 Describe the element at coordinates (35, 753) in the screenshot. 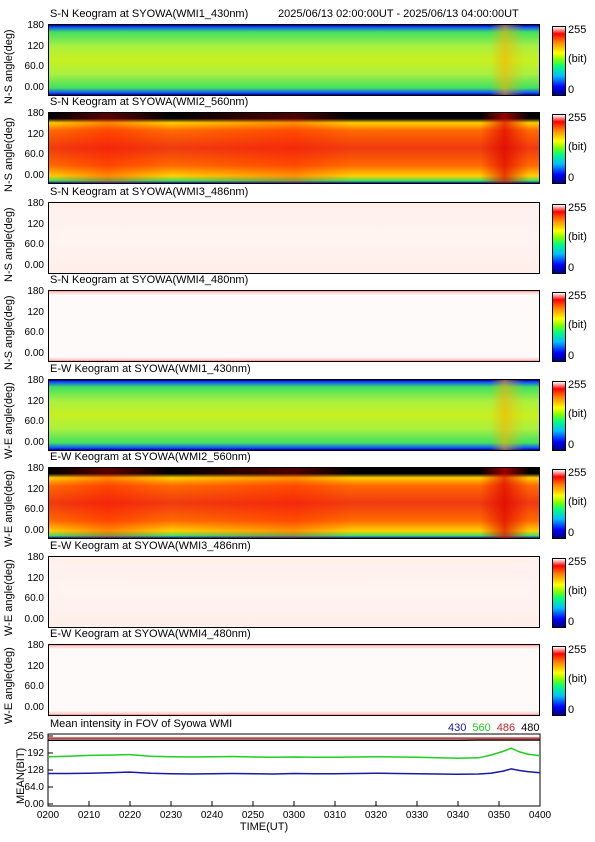

I see `y-tick-label: 192` at that location.